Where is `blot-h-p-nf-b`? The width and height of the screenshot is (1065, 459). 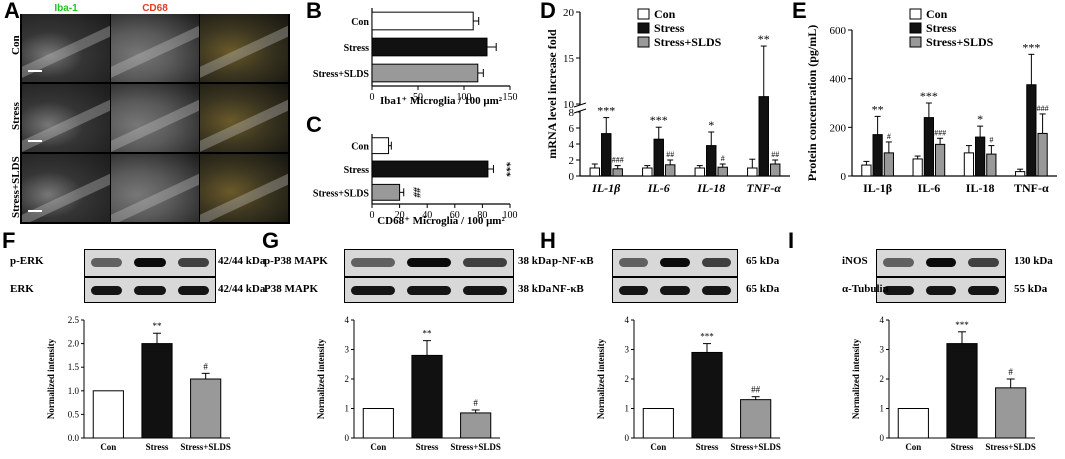
blot-h-p-nf-b is located at coordinates (675, 263).